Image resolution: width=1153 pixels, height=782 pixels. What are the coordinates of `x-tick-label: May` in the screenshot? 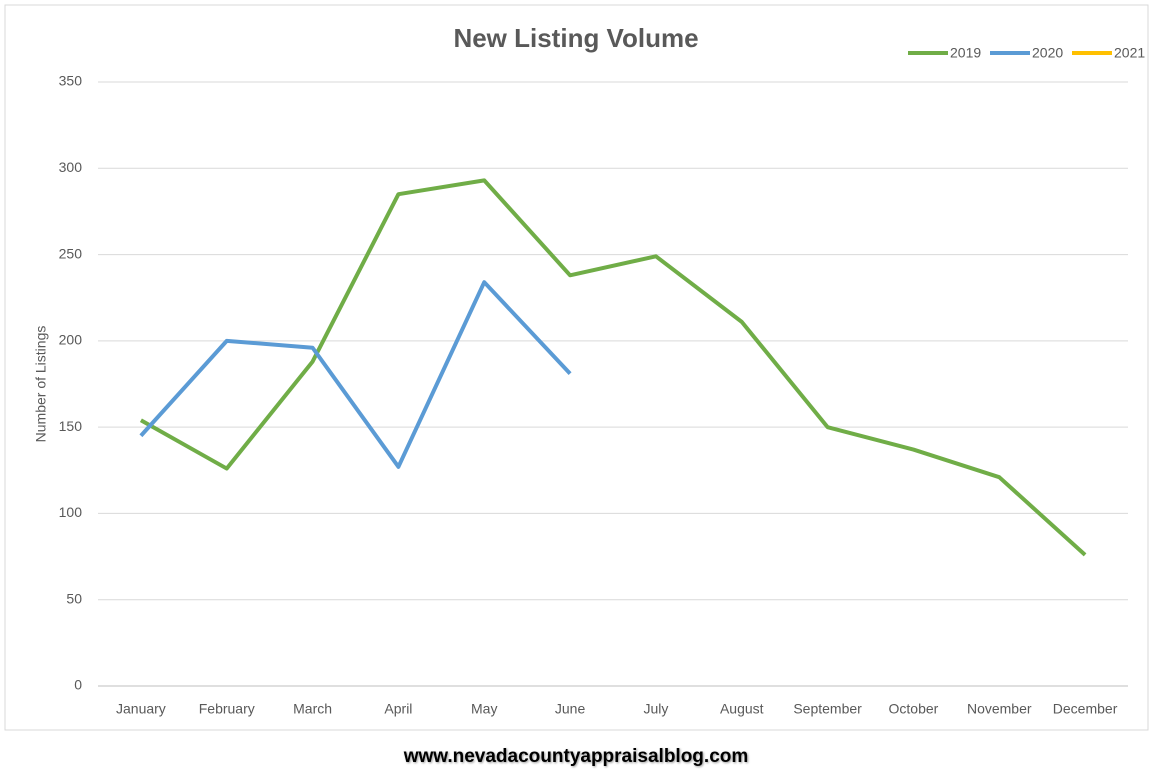 It's located at (484, 709).